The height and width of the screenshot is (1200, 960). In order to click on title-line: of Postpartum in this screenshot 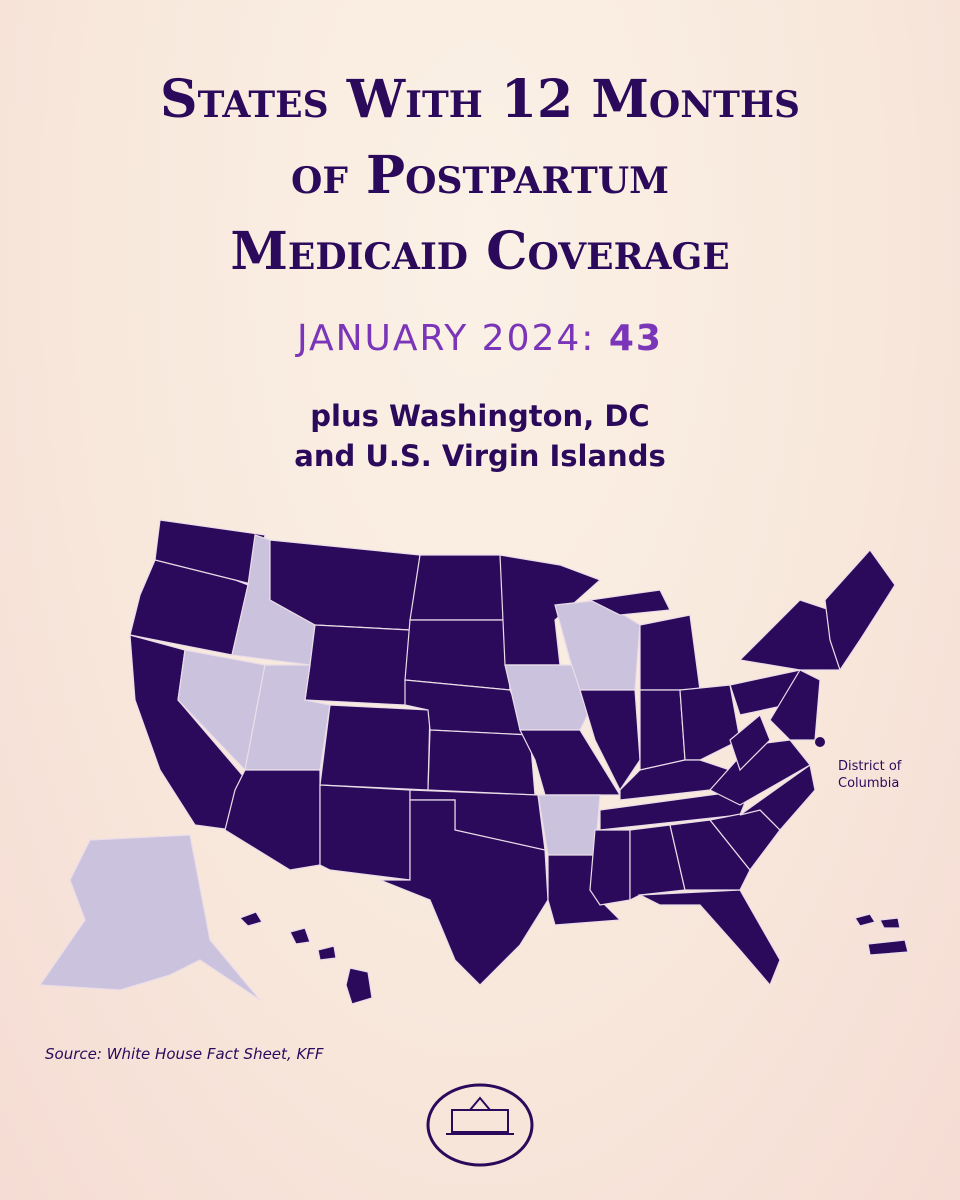, I will do `click(480, 175)`.